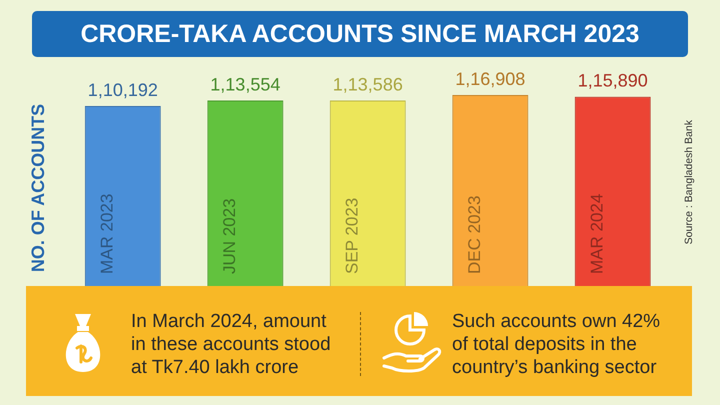  What do you see at coordinates (123, 90) in the screenshot?
I see `data-label: 1,10,192` at bounding box center [123, 90].